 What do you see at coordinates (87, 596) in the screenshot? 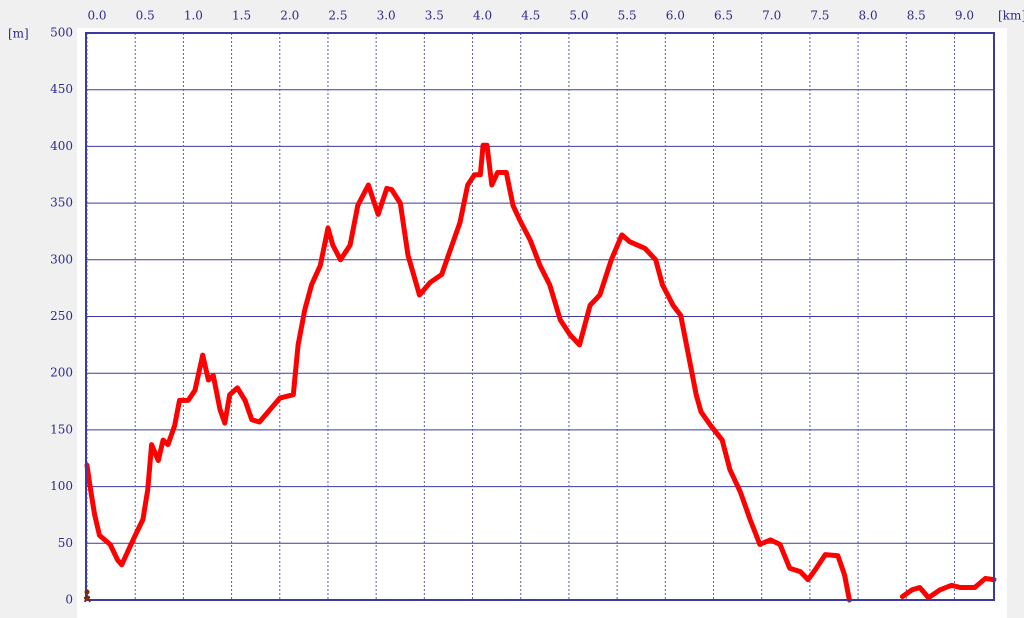
I see `walker-icon` at bounding box center [87, 596].